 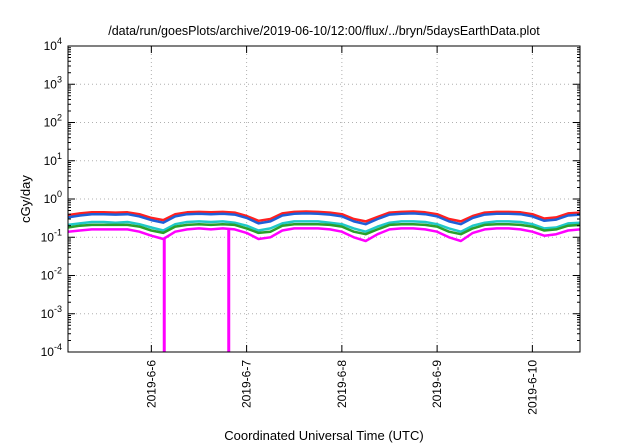 I want to click on y-tick-label: 10³, so click(x=53, y=82).